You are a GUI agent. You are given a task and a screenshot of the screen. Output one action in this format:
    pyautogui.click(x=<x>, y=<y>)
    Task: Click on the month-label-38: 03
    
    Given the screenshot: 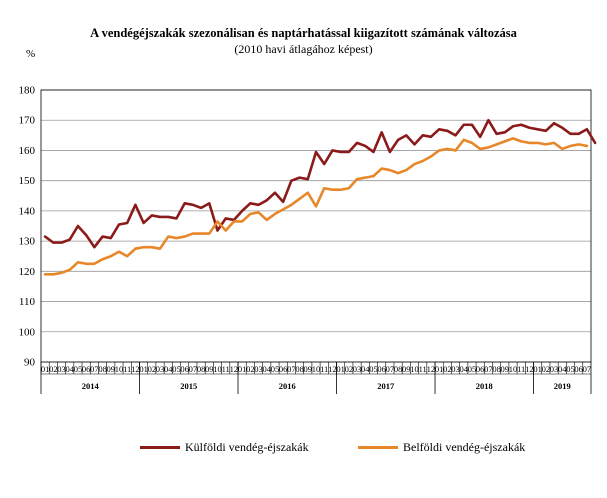 What is the action you would take?
    pyautogui.click(x=357, y=369)
    